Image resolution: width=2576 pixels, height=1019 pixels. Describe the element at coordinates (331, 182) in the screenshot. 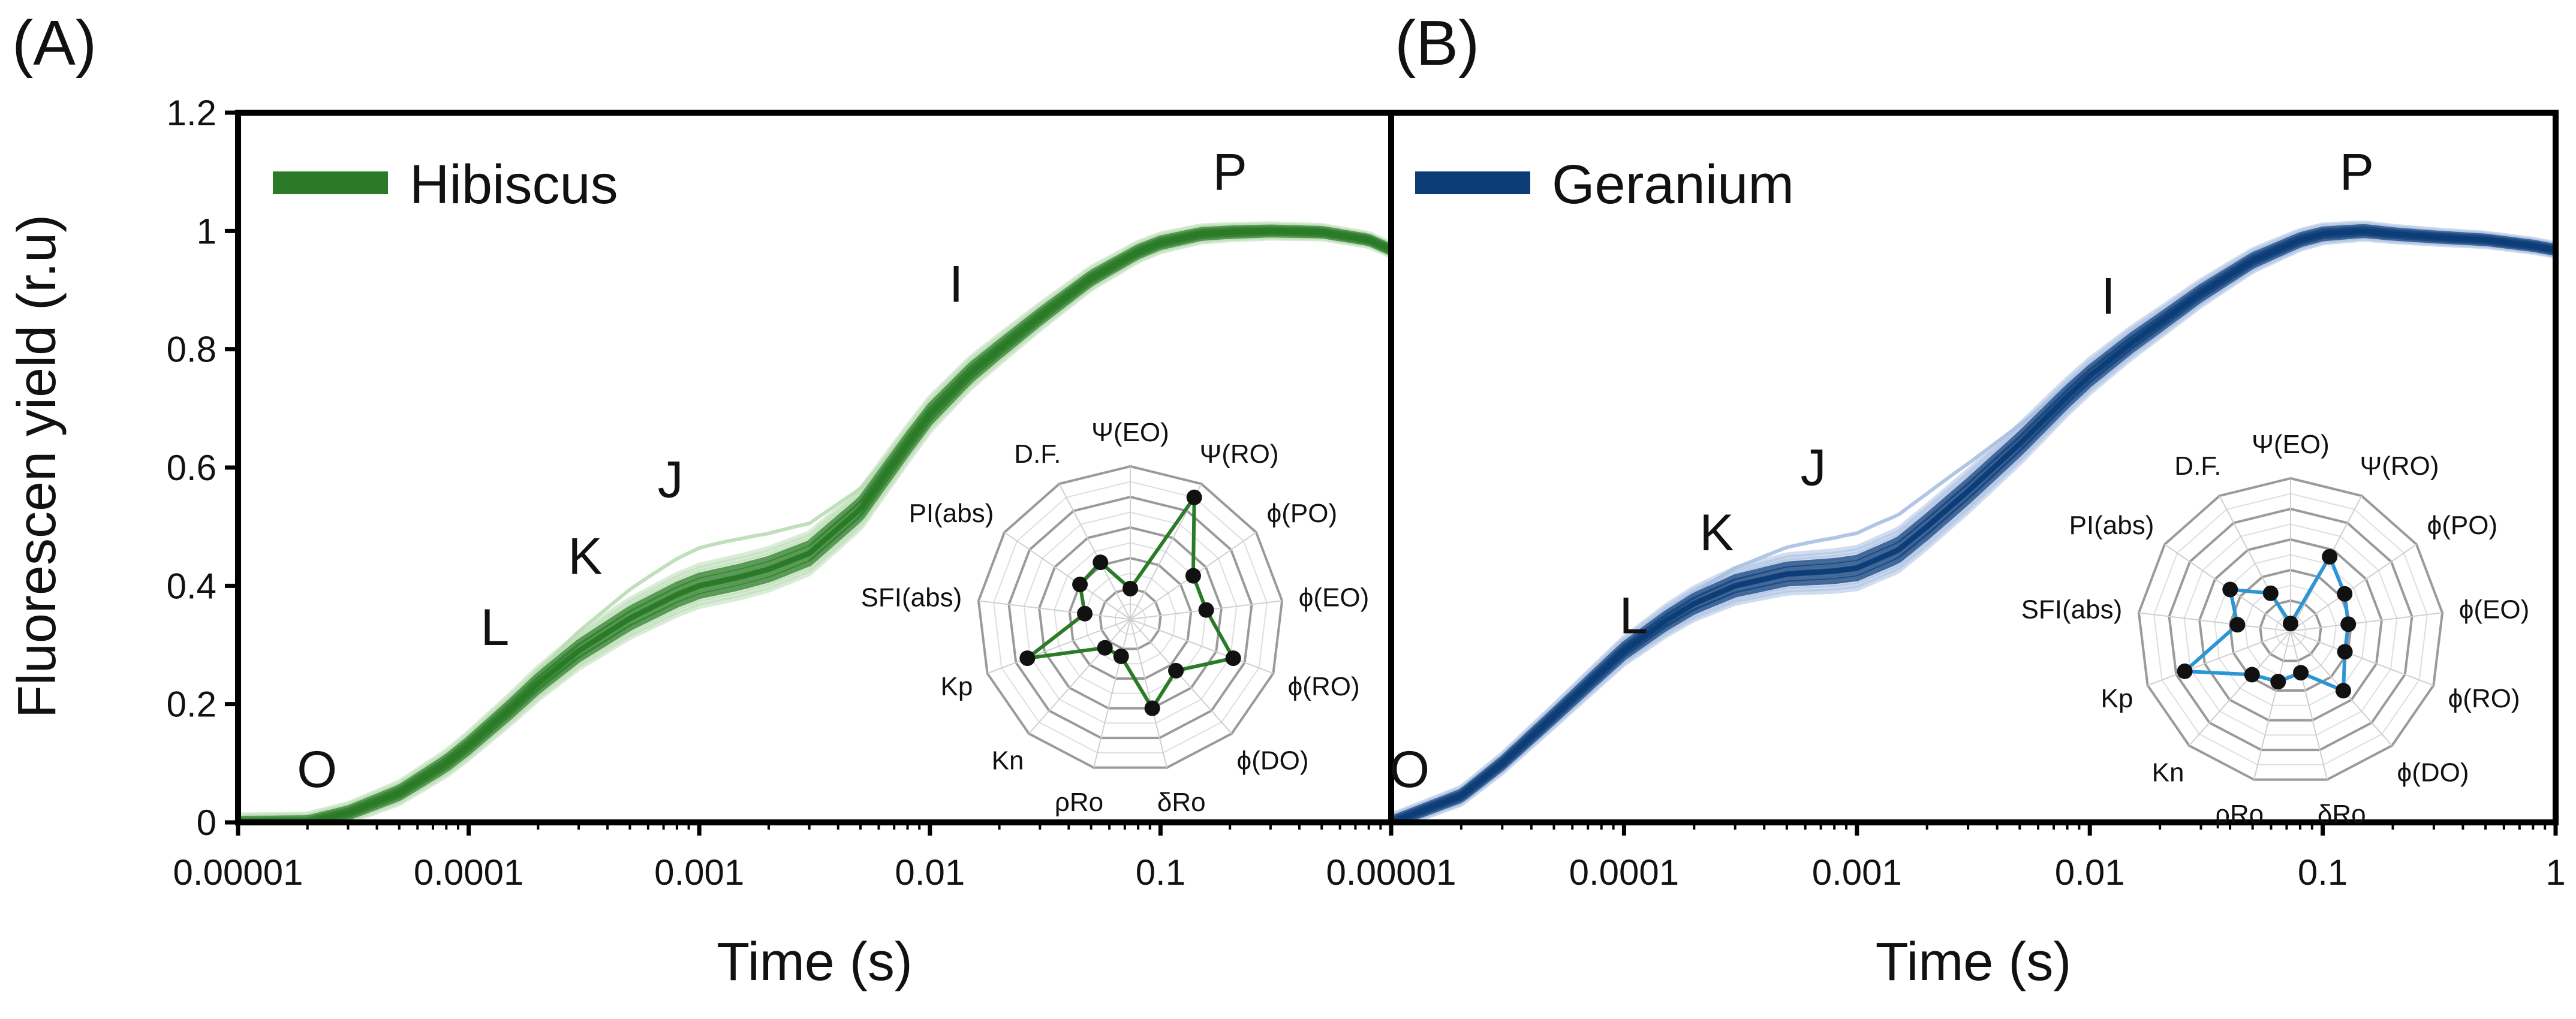

I see `legend-swatch` at that location.